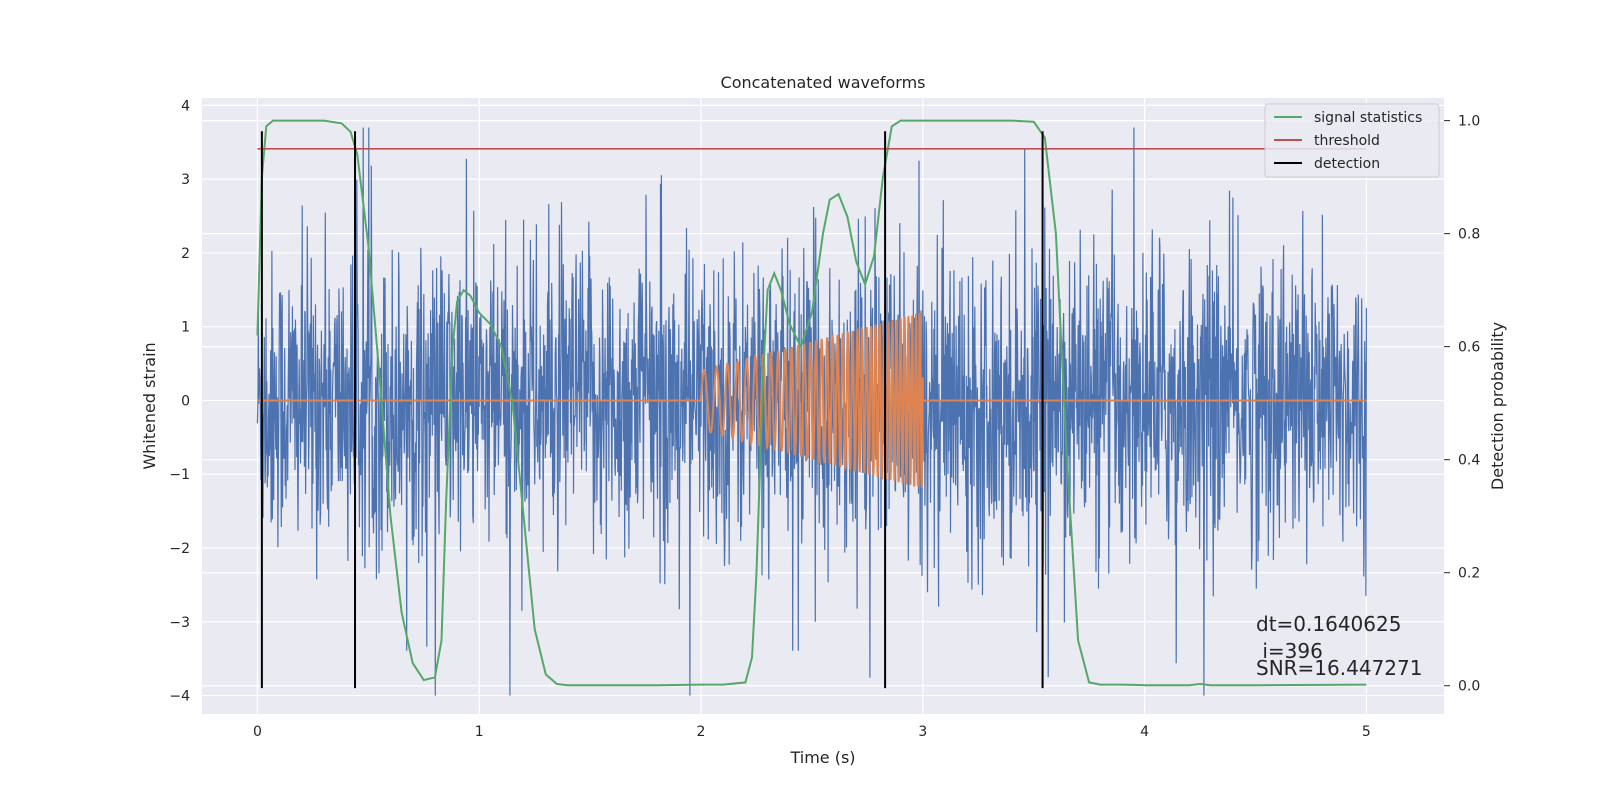 Image resolution: width=1600 pixels, height=800 pixels. I want to click on y-tick-label: −4, so click(179, 697).